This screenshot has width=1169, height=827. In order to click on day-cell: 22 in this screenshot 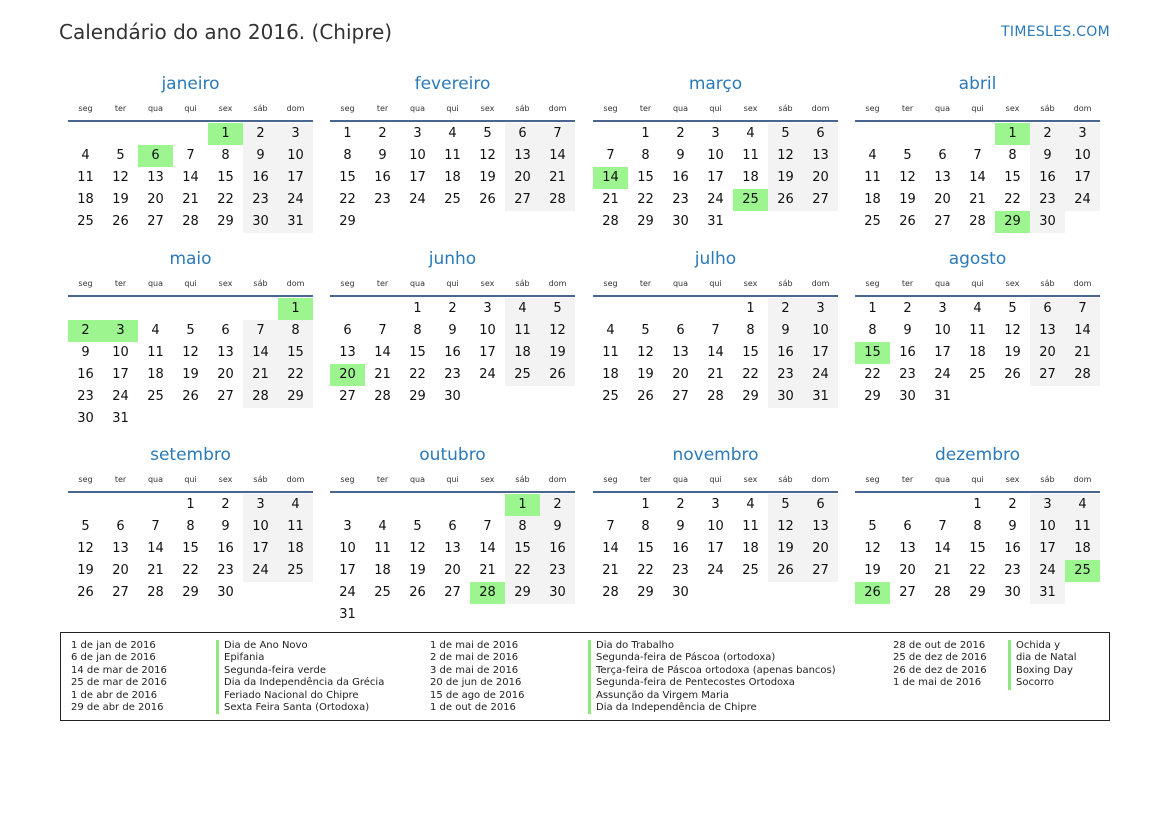, I will do `click(225, 199)`.